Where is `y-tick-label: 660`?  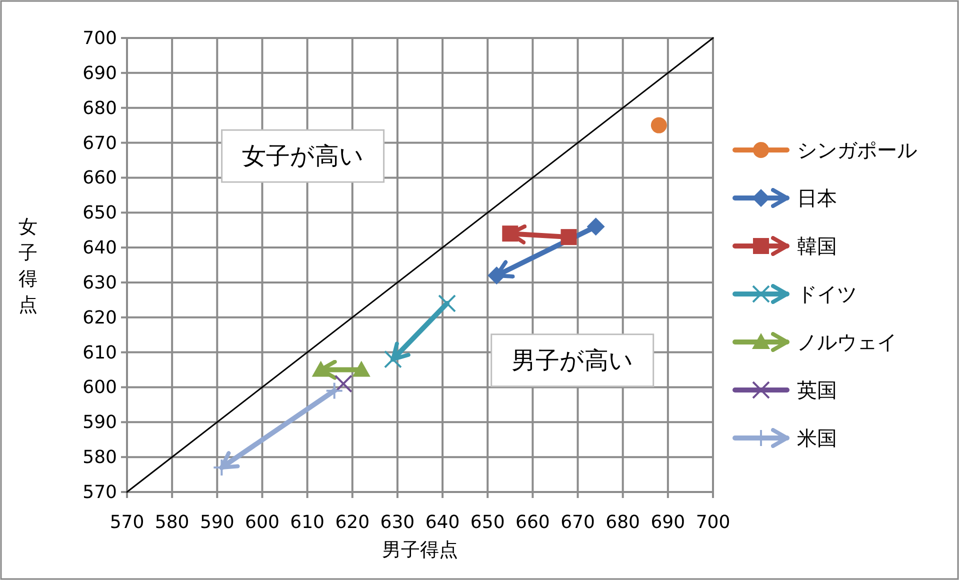
y-tick-label: 660 is located at coordinates (99, 178).